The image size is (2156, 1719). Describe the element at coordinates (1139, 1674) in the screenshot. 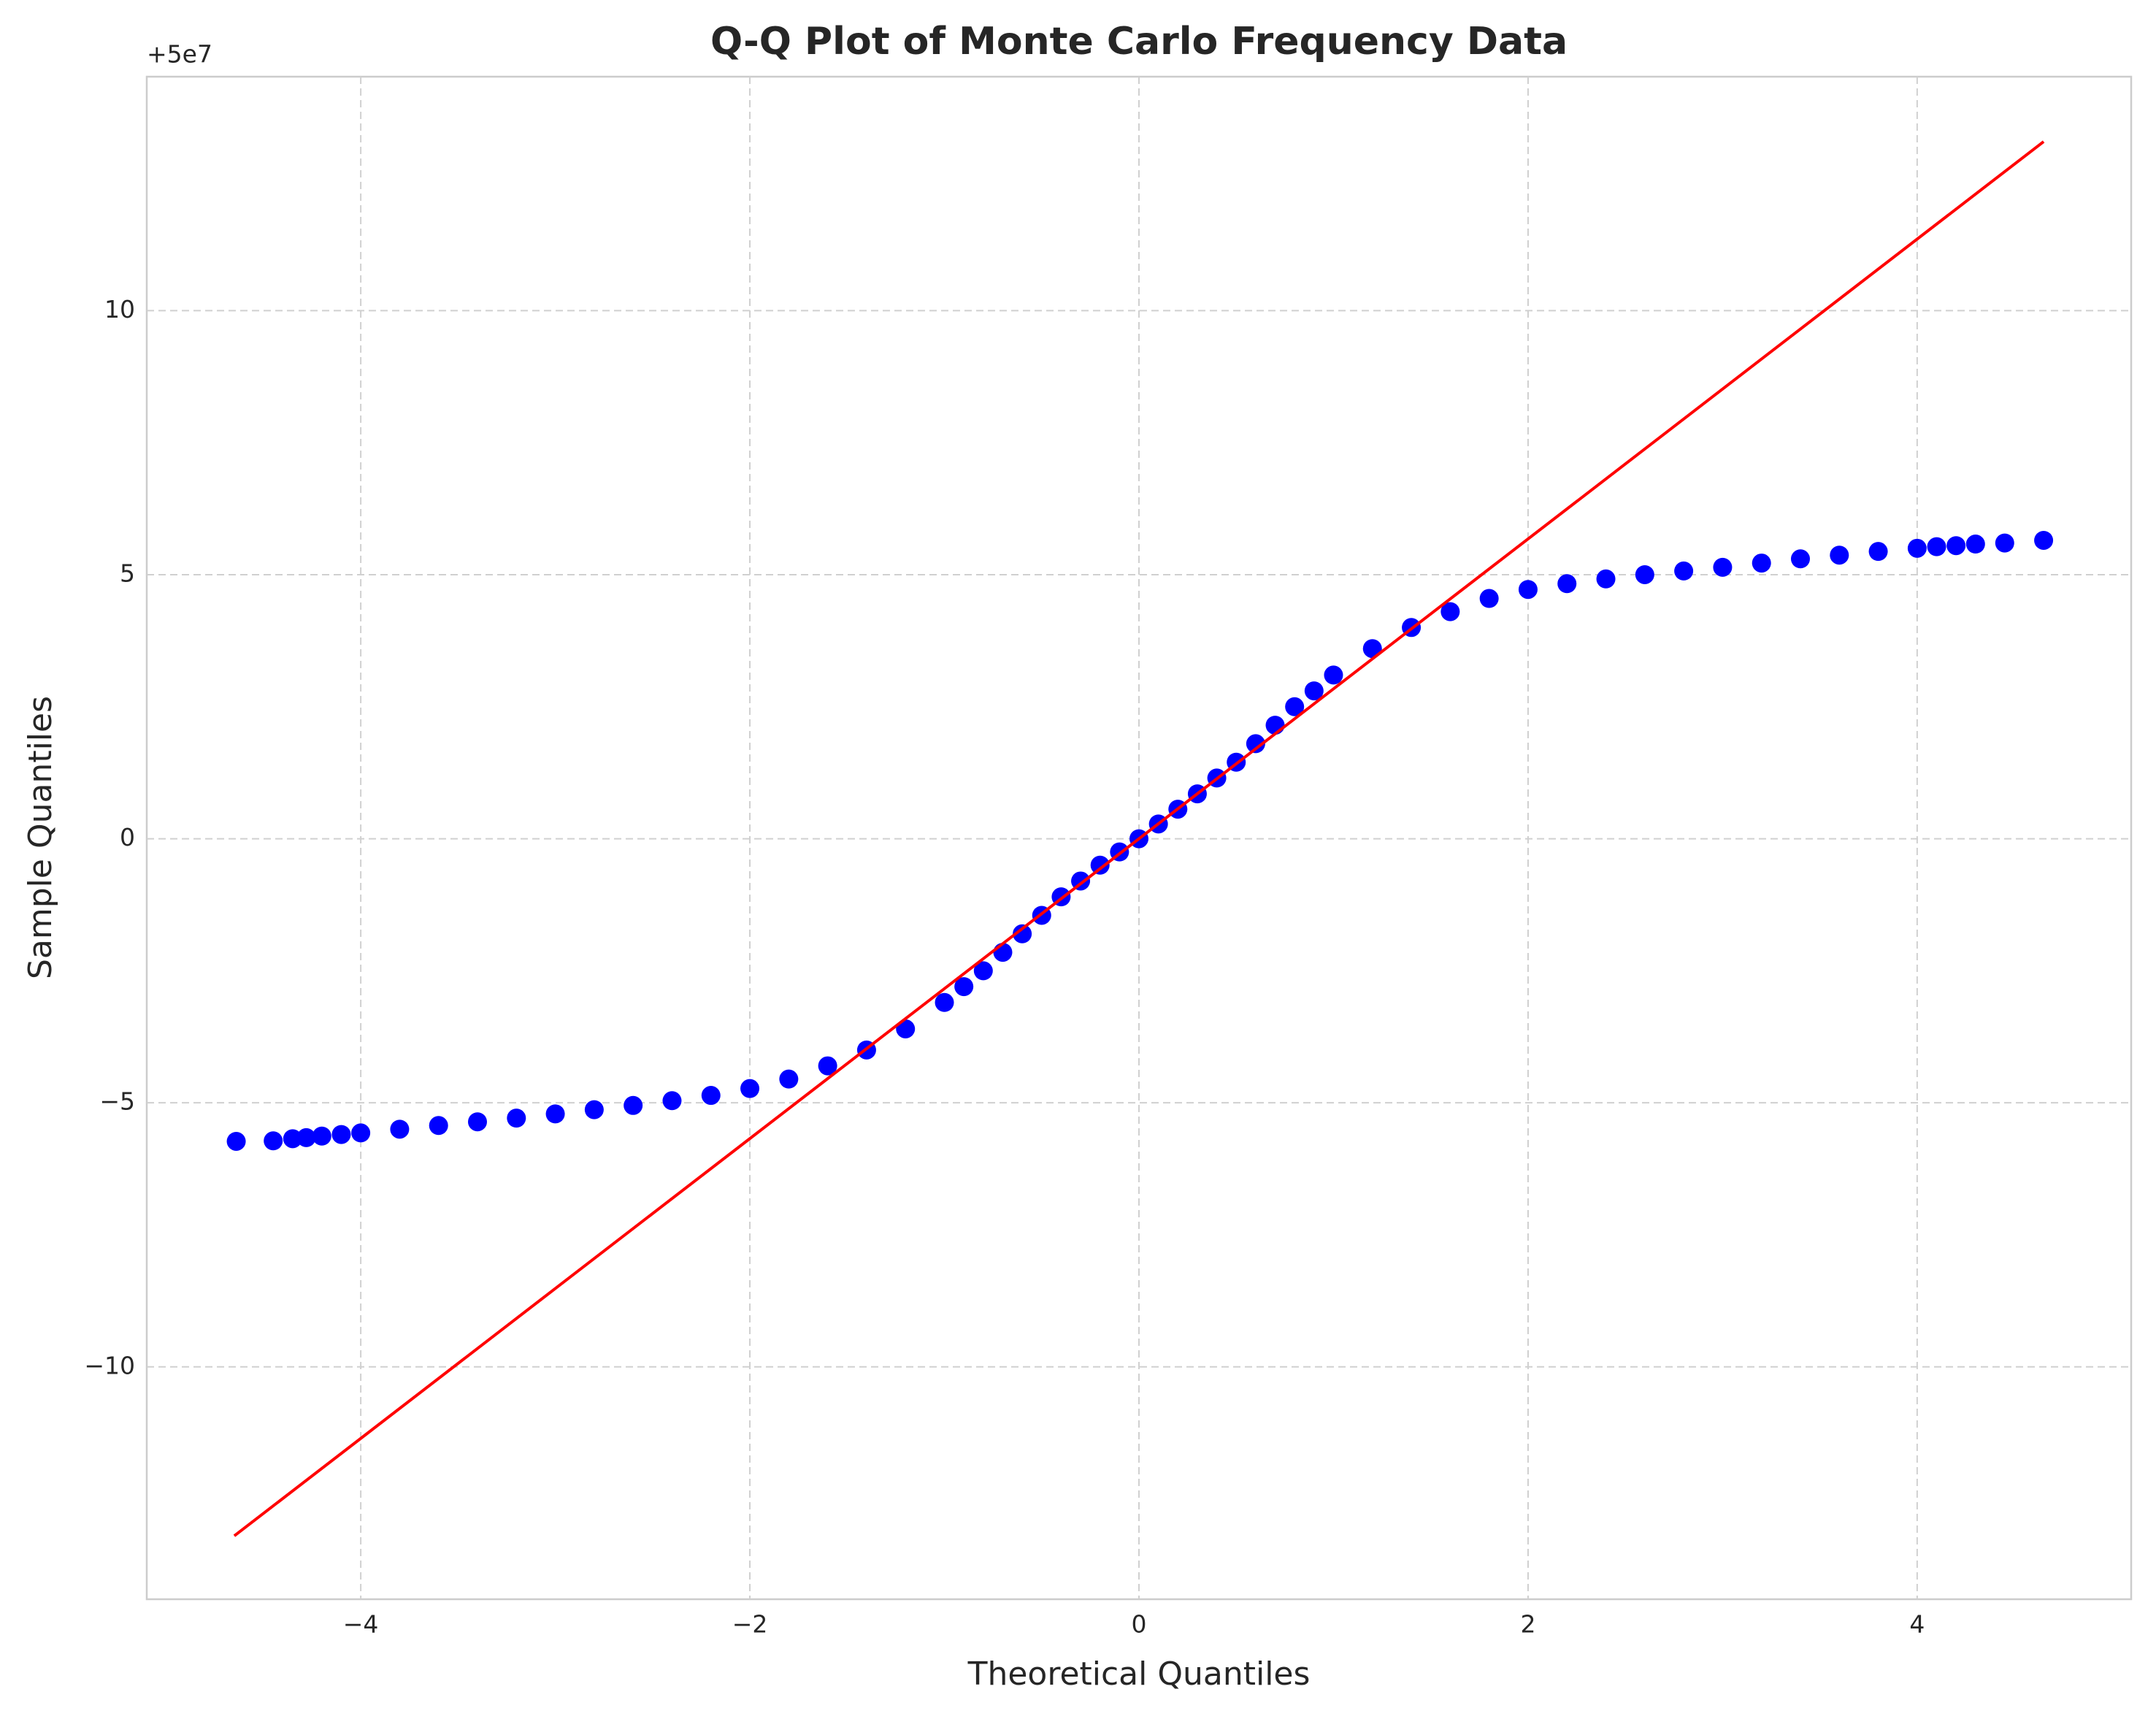

I see `x-axis-label: Theoretical Quantiles` at that location.